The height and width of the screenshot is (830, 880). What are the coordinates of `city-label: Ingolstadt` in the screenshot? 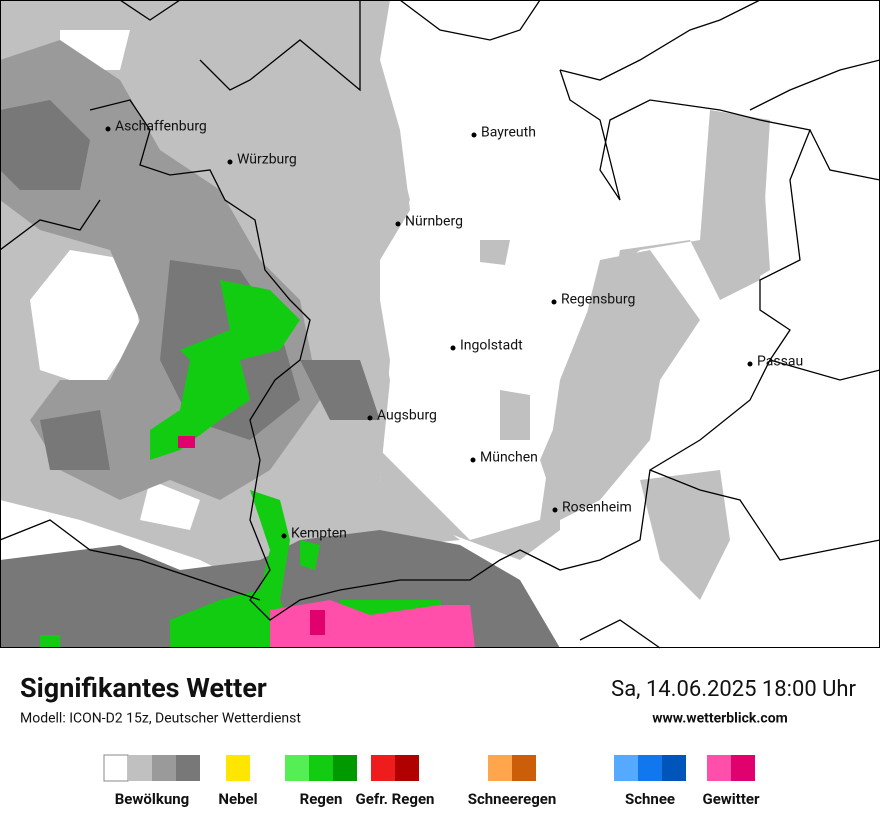 It's located at (491, 346).